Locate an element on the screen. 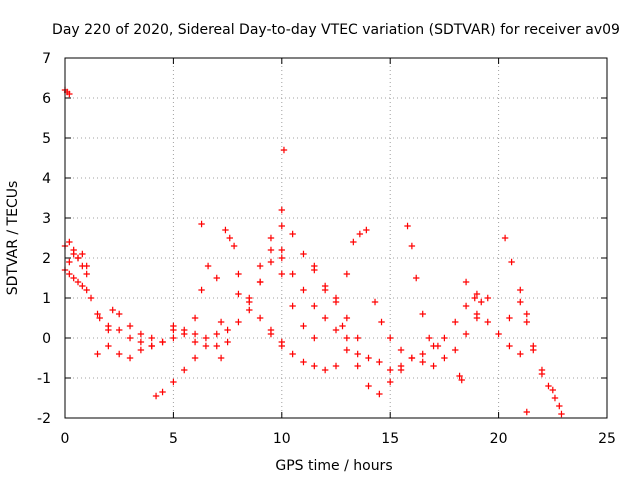 This screenshot has width=640, height=480. x-tick-label: 20 is located at coordinates (499, 439).